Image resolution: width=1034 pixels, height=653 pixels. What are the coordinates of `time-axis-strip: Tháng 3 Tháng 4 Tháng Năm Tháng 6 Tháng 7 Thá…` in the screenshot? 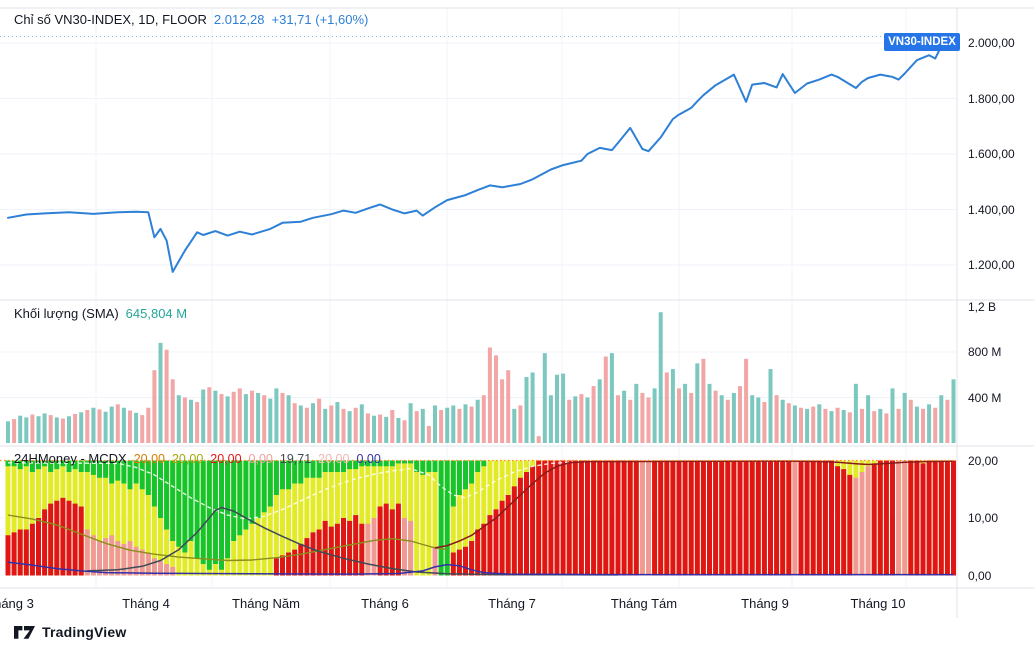 It's located at (478, 603).